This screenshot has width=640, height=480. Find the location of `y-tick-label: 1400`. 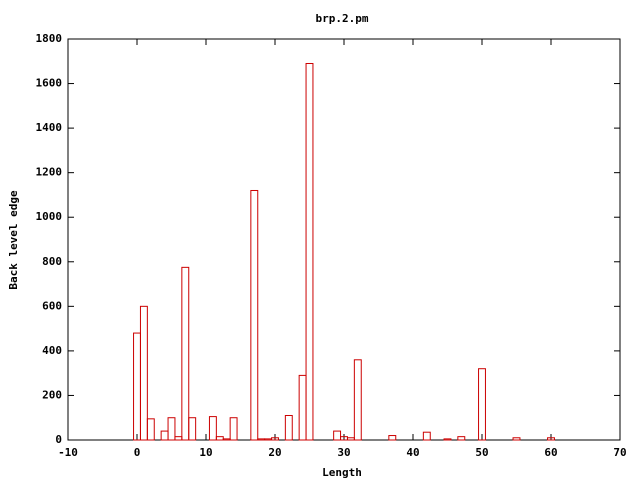

y-tick-label: 1400 is located at coordinates (49, 127).